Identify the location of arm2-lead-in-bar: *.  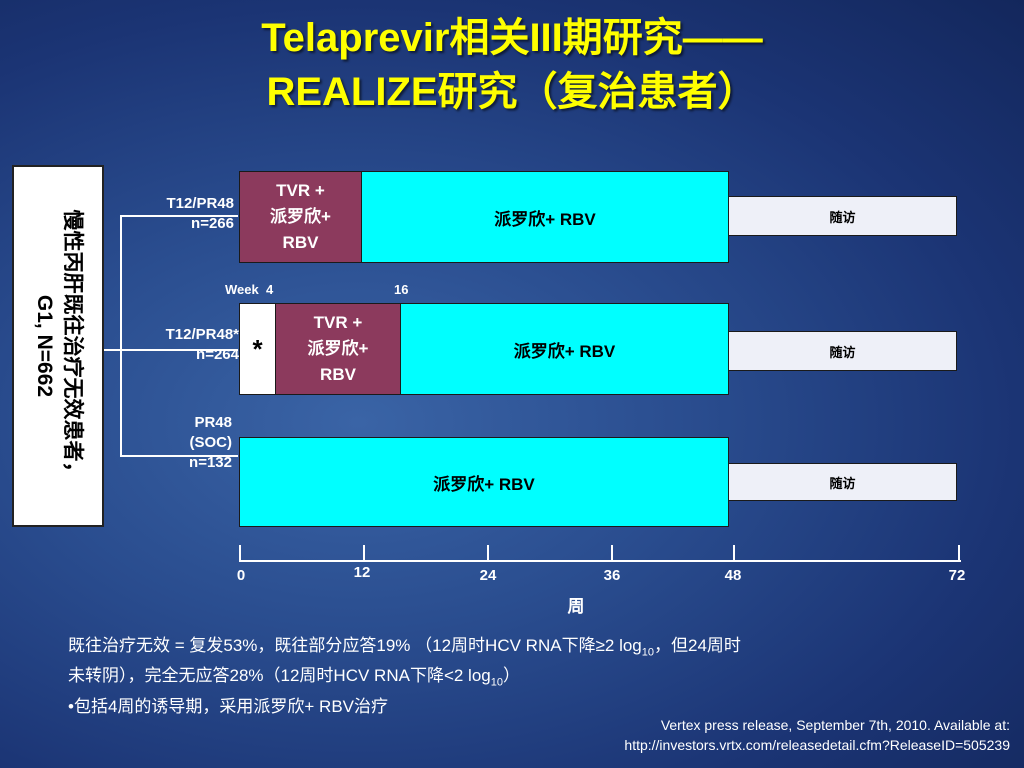
(257, 349).